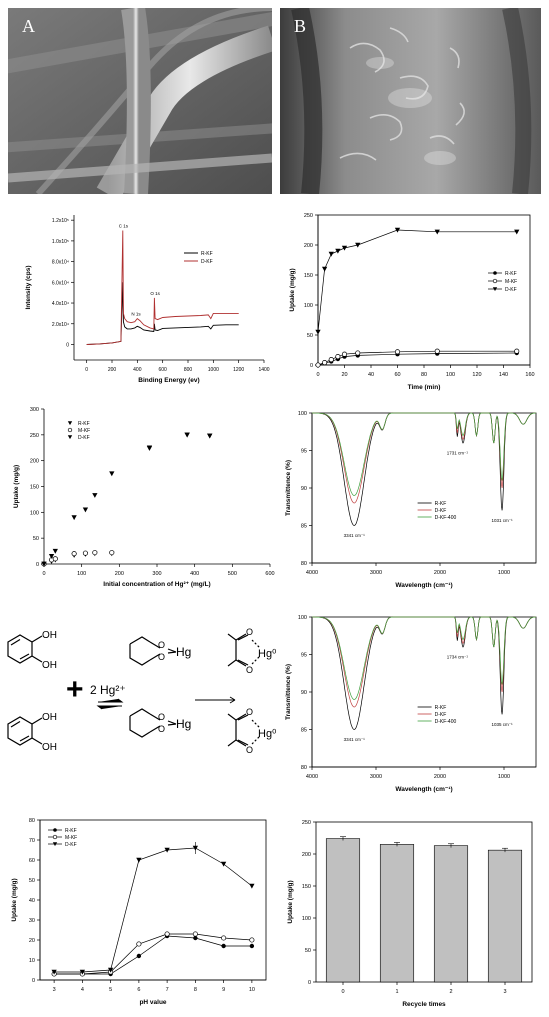 This screenshot has width=549, height=1017. I want to click on plus-sign: +, so click(75, 689).